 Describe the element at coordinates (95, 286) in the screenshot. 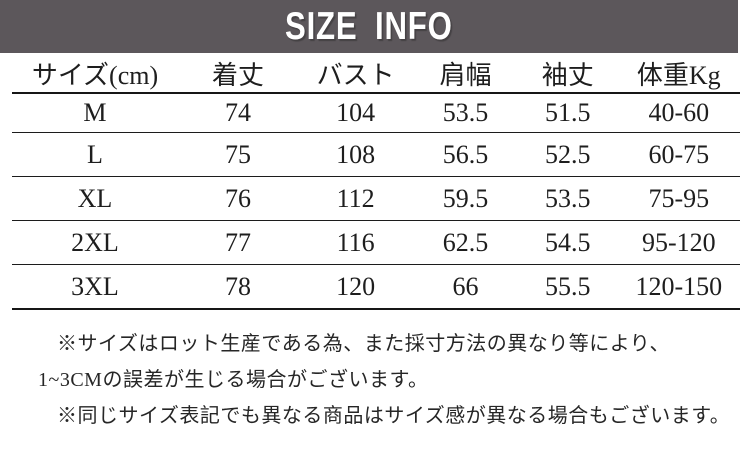

I see `size-cell: 3XL` at that location.